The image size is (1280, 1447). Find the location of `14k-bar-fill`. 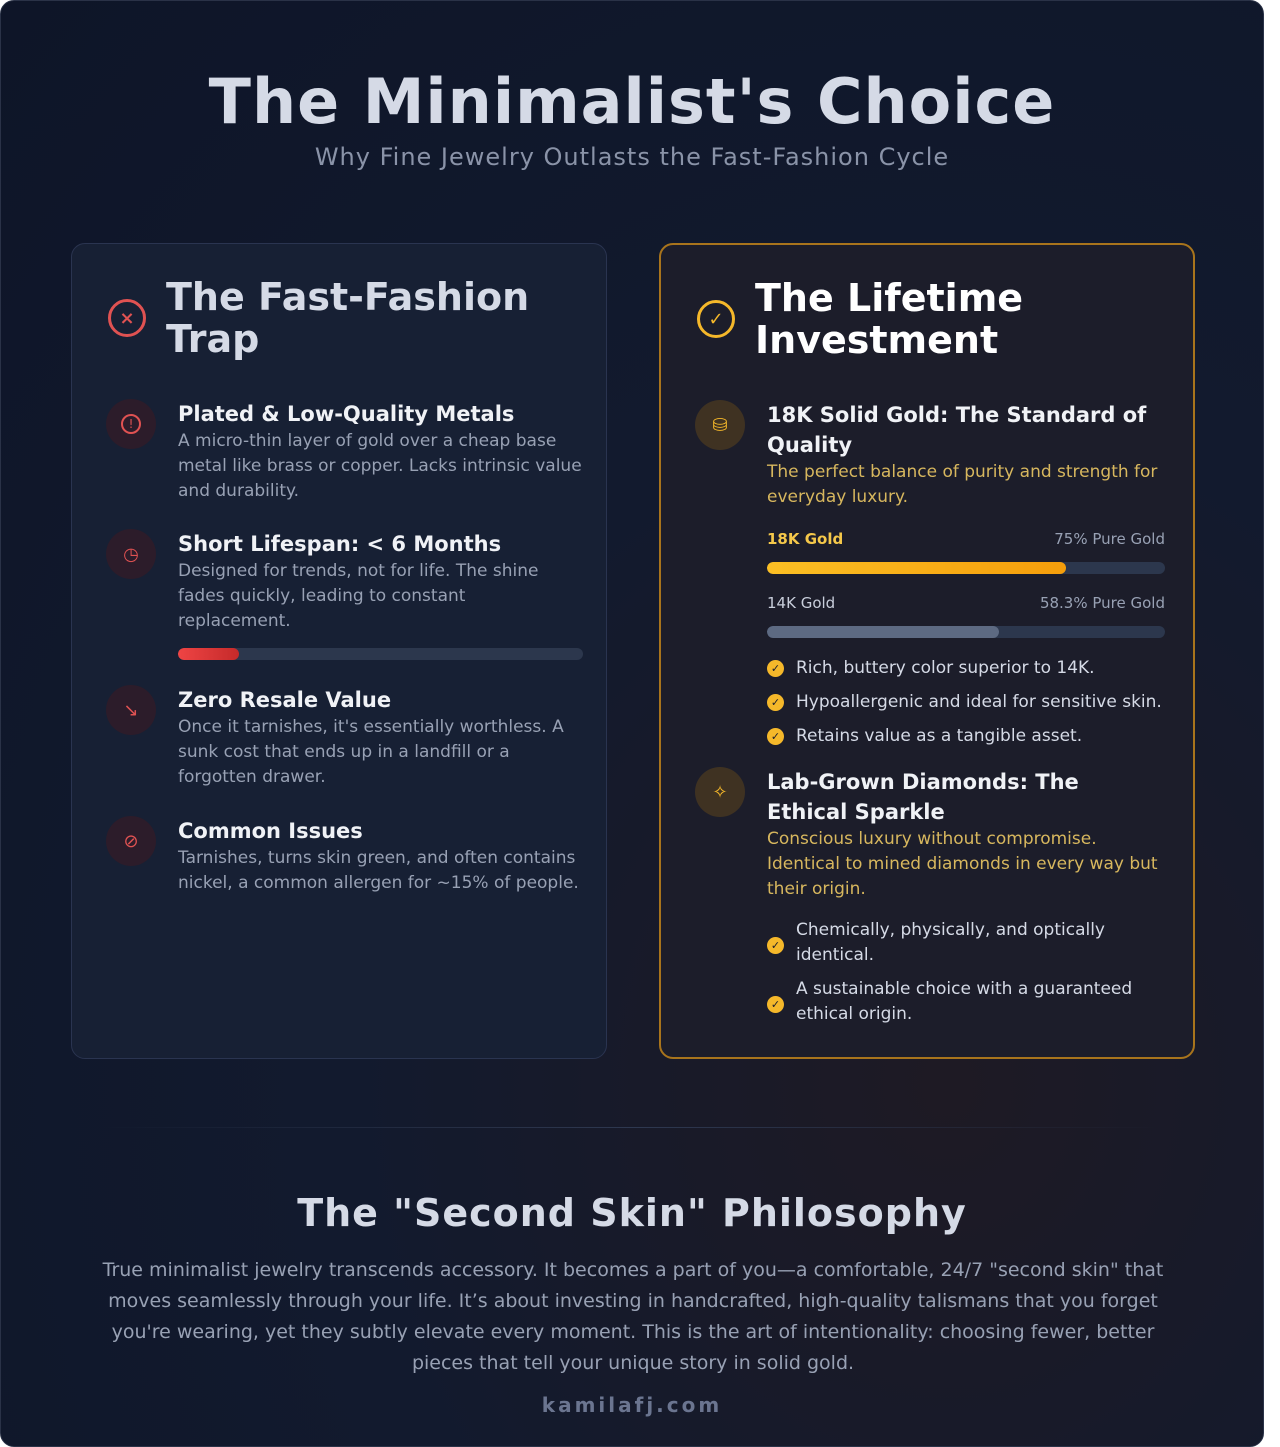

14k-bar-fill is located at coordinates (883, 632).